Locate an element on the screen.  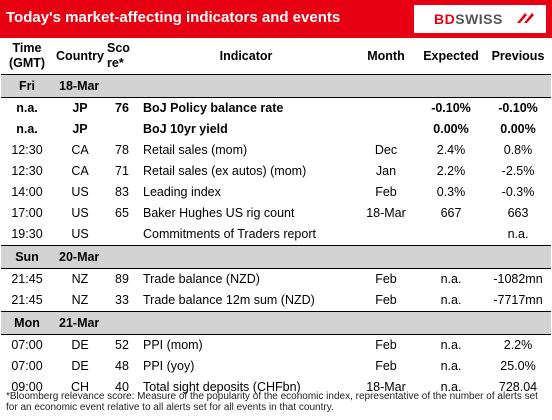
cell-time: 19:30 is located at coordinates (27, 234).